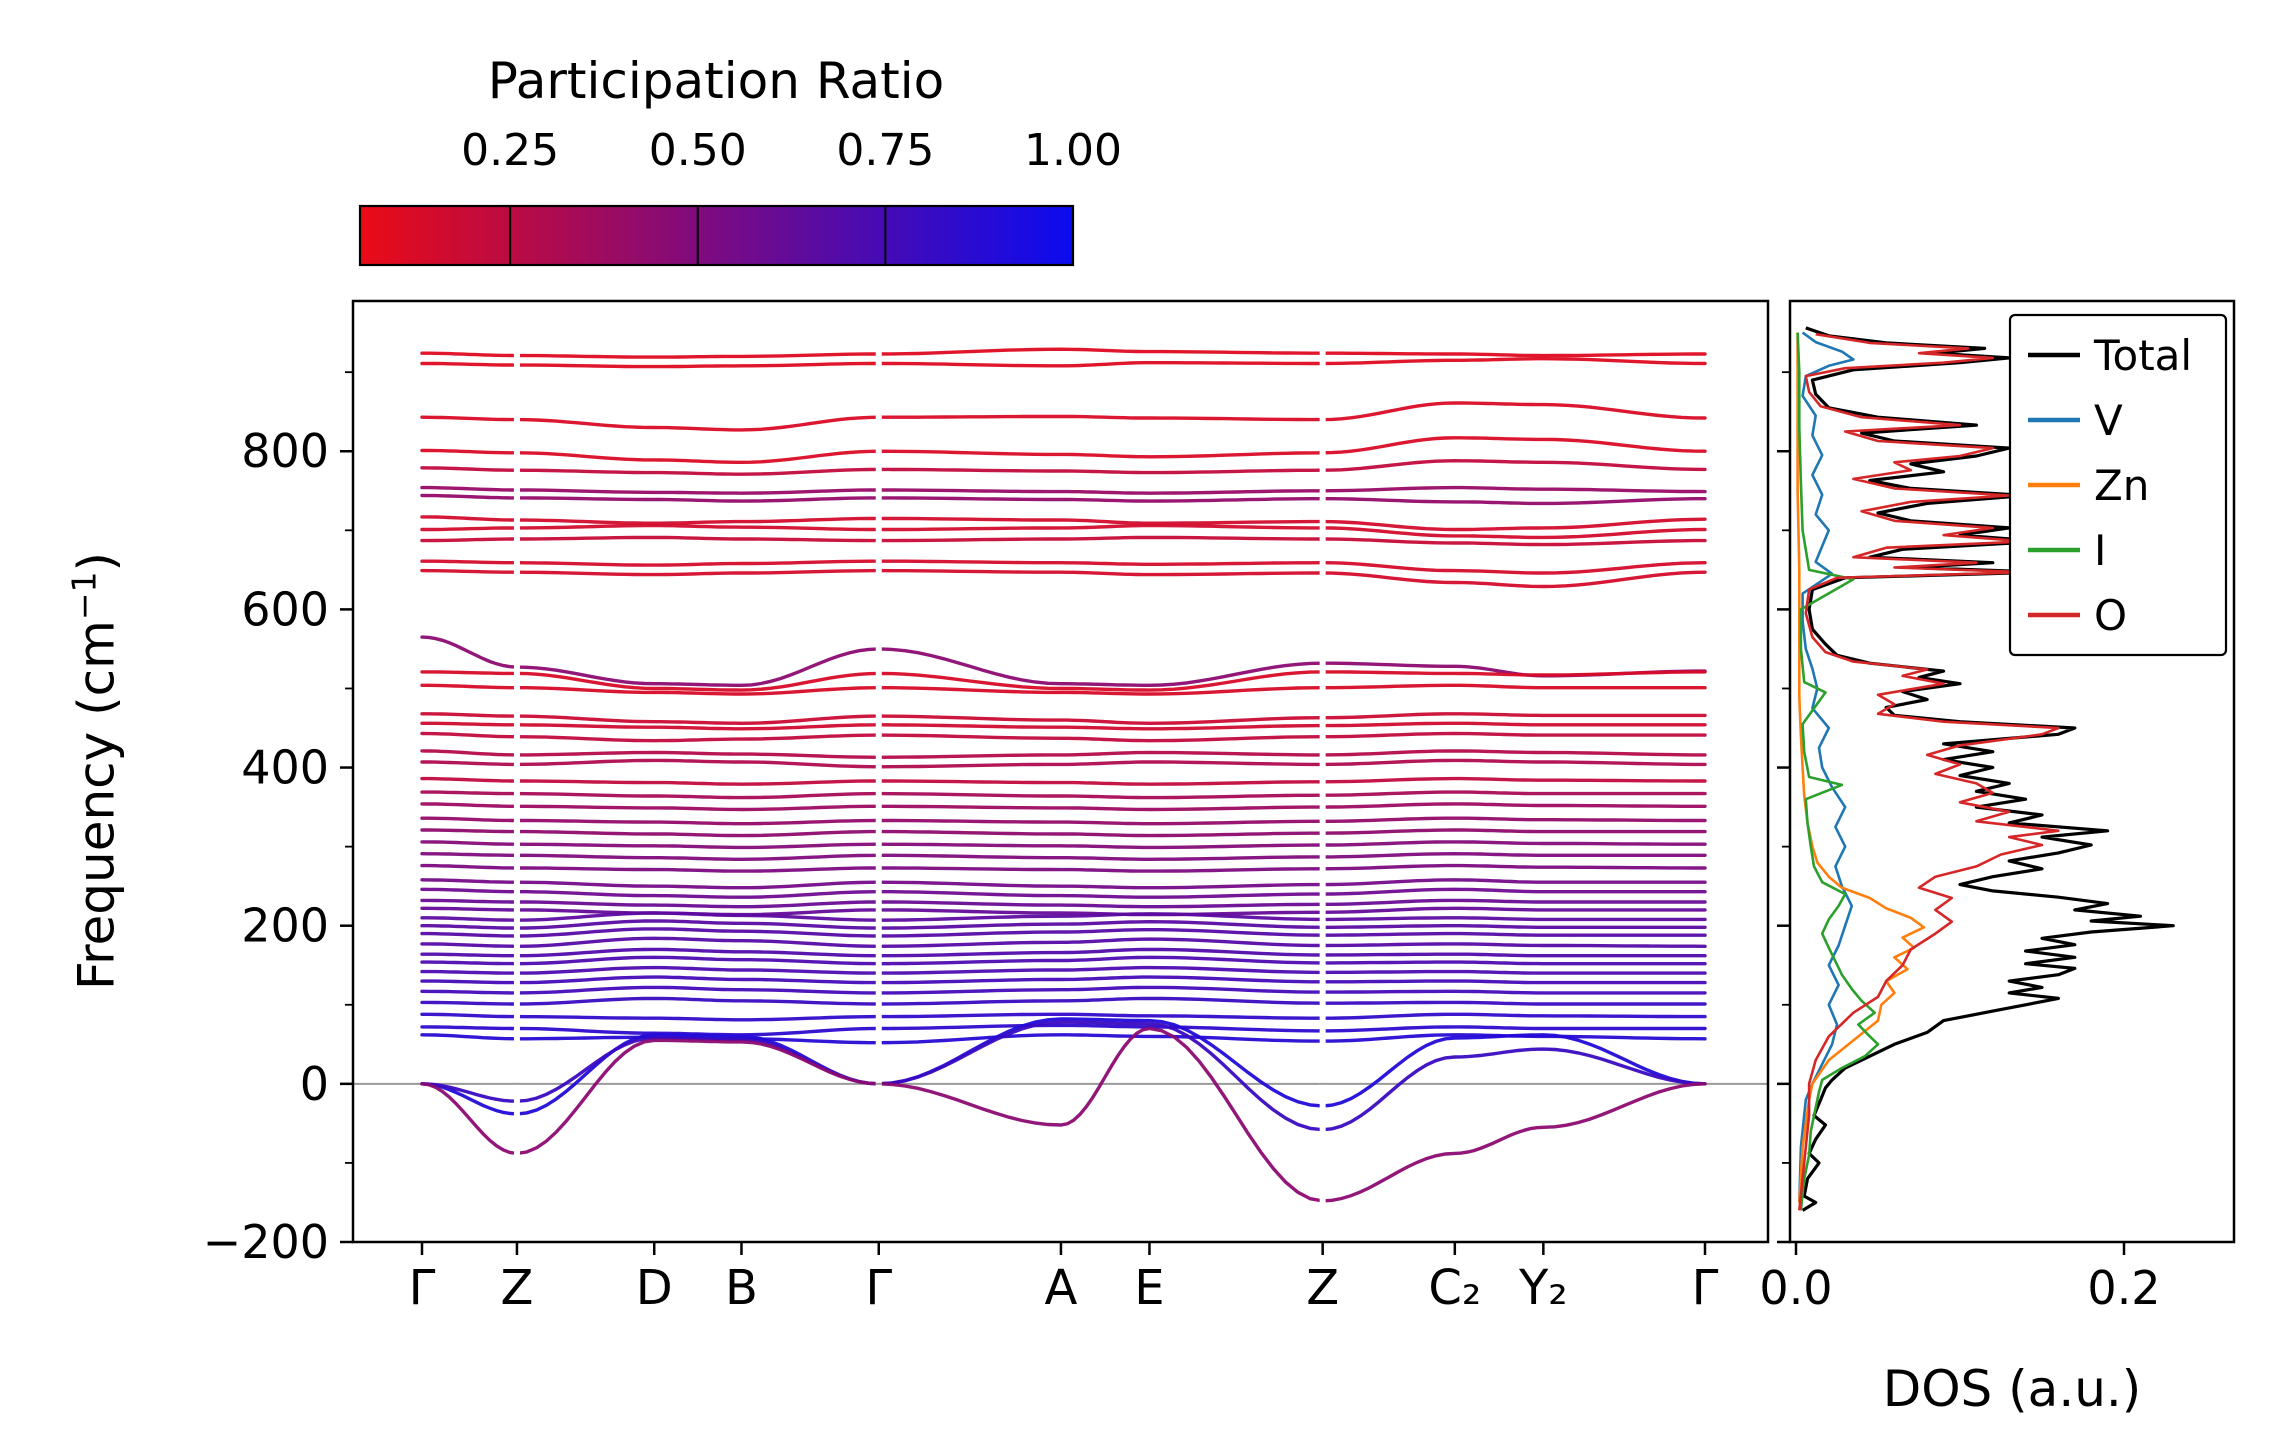  What do you see at coordinates (314, 1084) in the screenshot?
I see `y-tick-label: 0` at bounding box center [314, 1084].